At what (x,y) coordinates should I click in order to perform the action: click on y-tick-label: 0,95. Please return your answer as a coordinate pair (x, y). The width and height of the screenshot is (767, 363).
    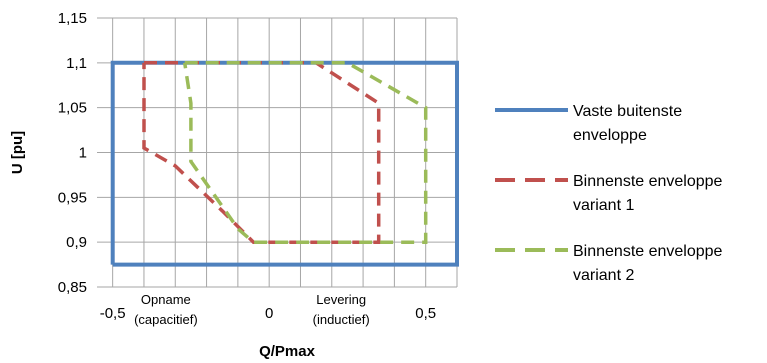
    Looking at the image, I should click on (72, 197).